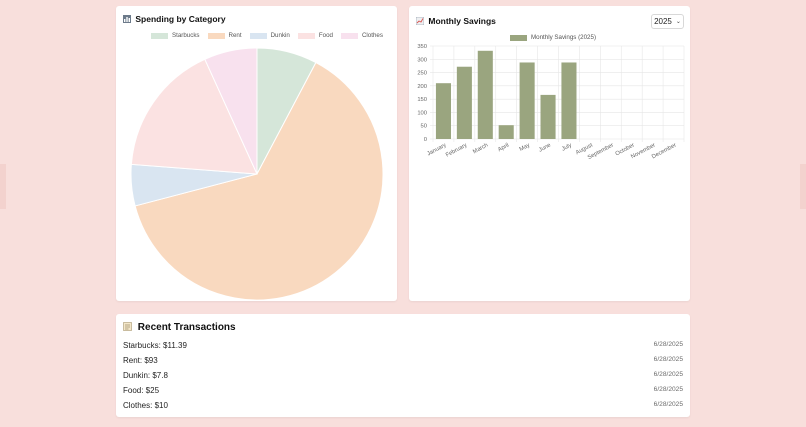 The image size is (806, 427). Describe the element at coordinates (678, 22) in the screenshot. I see `chevron-down-icon: ⌄` at that location.